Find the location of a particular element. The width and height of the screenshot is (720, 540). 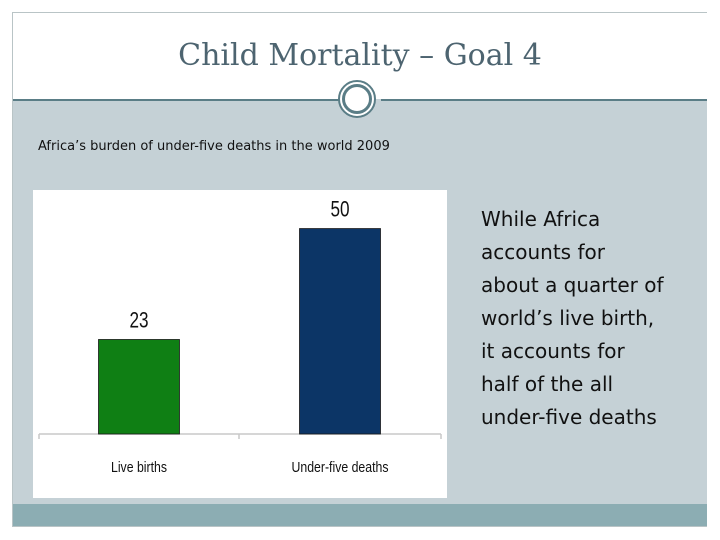

title-rule-left is located at coordinates (176, 100).